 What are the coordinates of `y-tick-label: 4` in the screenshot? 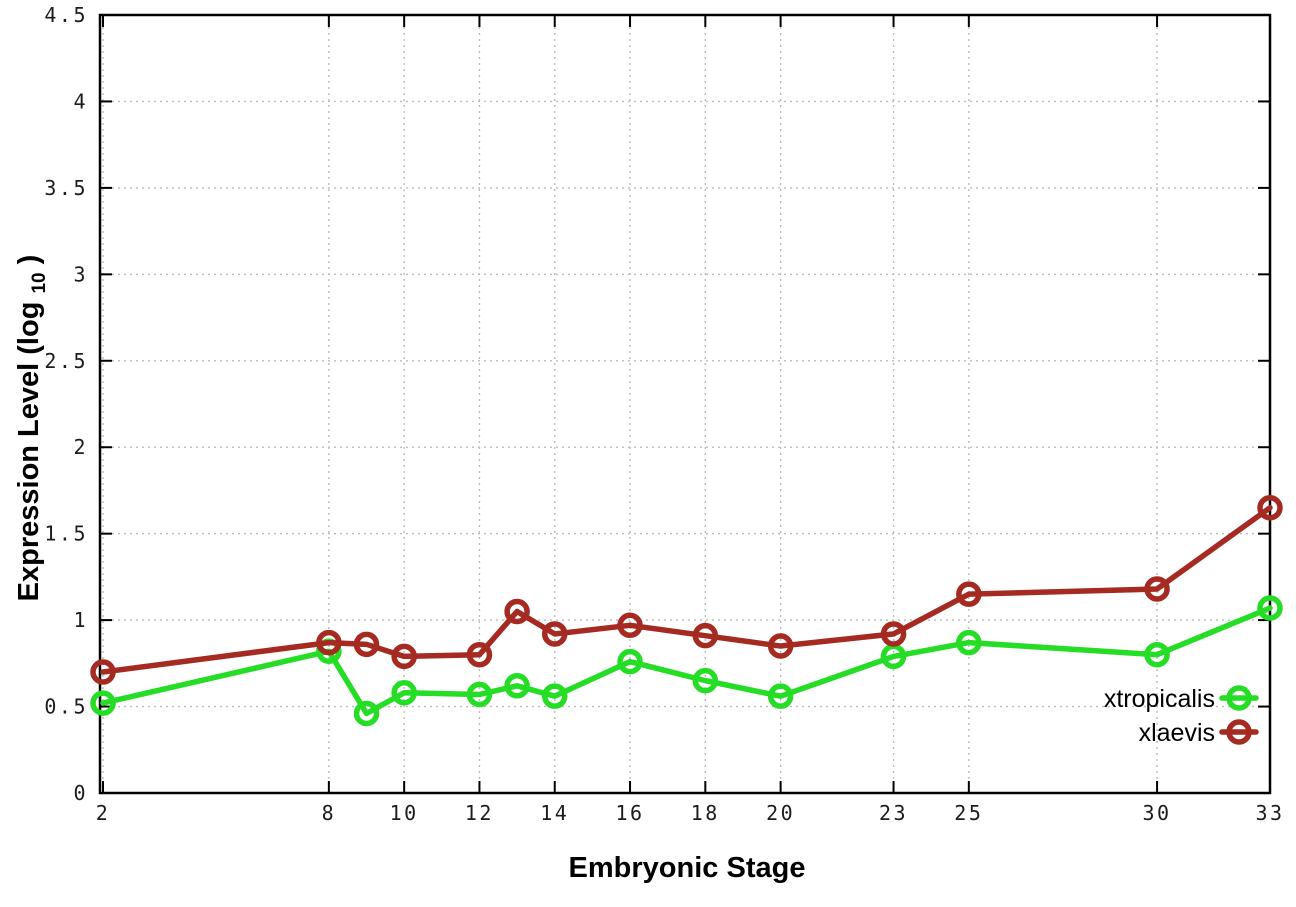 It's located at (80, 101).